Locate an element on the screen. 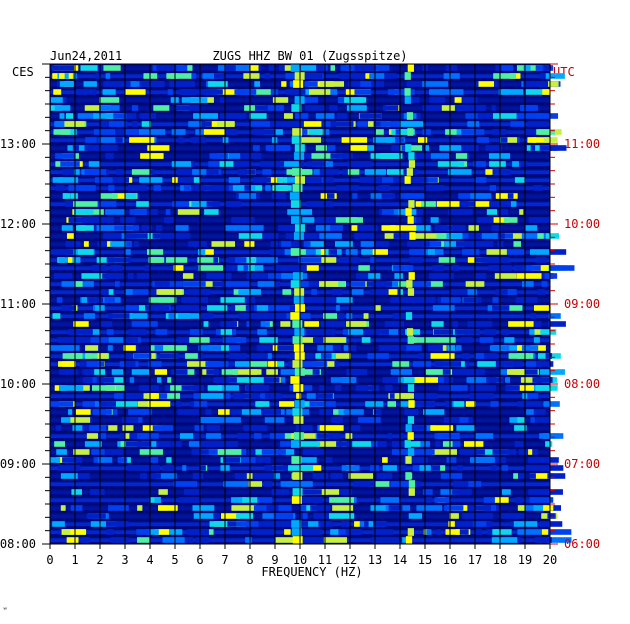 Image resolution: width=630 pixels, height=624 pixels. frequency-tick-label: 17 is located at coordinates (475, 560).